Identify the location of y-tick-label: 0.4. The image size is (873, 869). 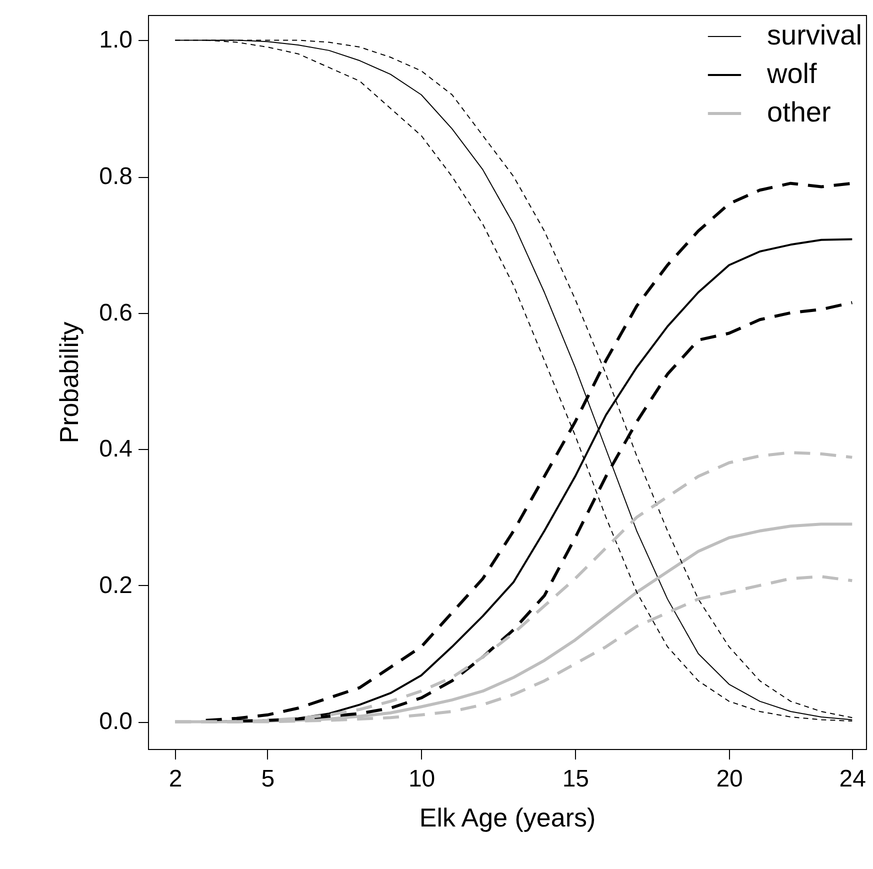
(115, 449).